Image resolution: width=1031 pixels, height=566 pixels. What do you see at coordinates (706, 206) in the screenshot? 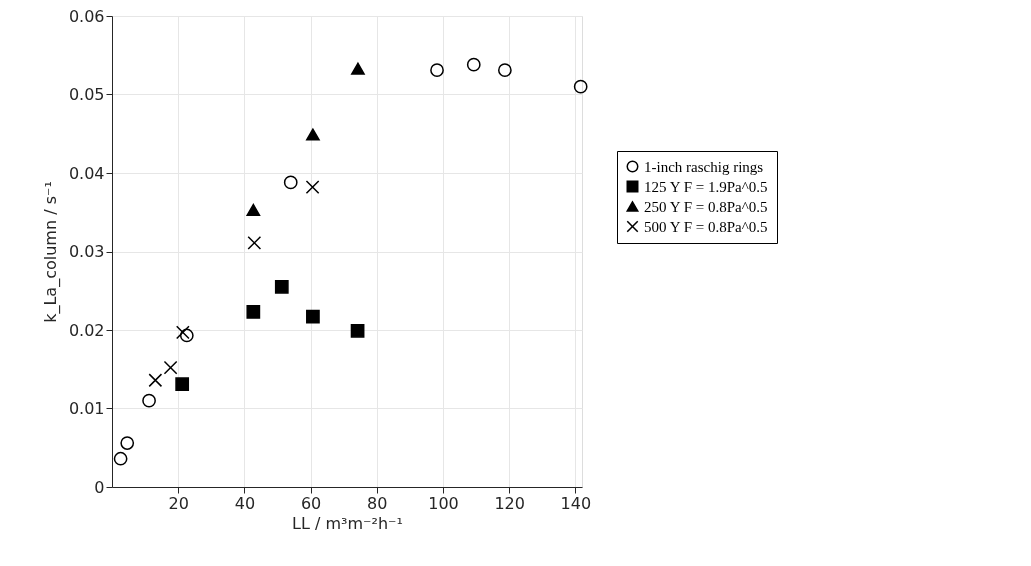
I see `legend-label: 250 Y F = 0.8Pa^0.5` at bounding box center [706, 206].